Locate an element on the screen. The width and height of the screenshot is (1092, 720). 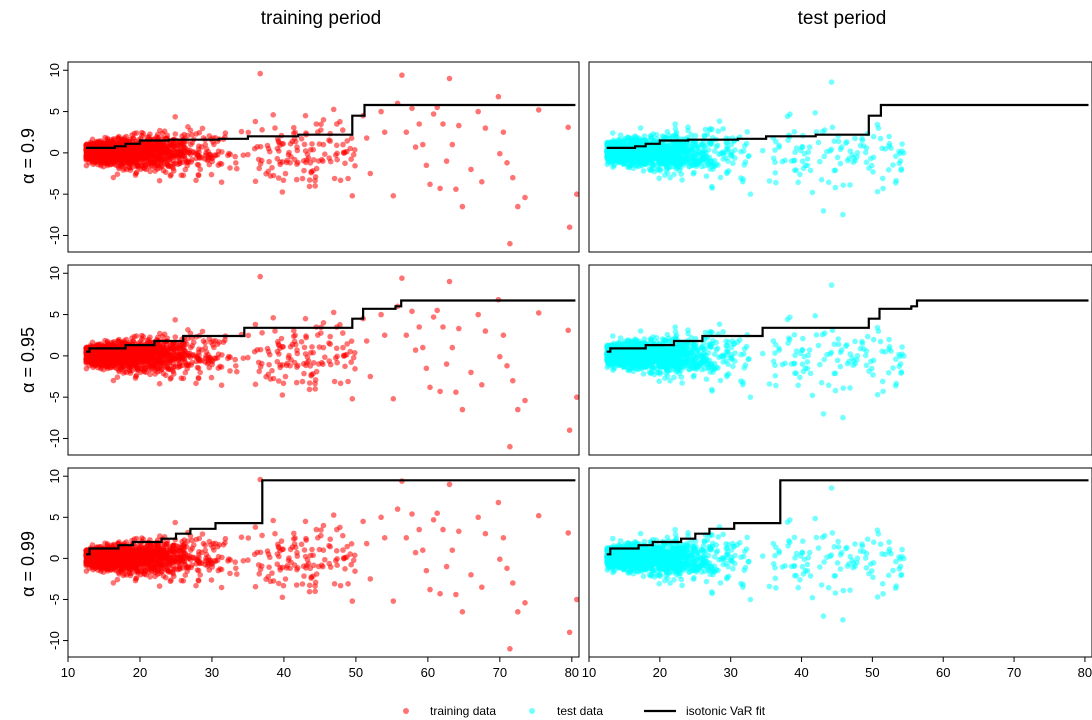
panel-r1-c1 is located at coordinates (846, 351).